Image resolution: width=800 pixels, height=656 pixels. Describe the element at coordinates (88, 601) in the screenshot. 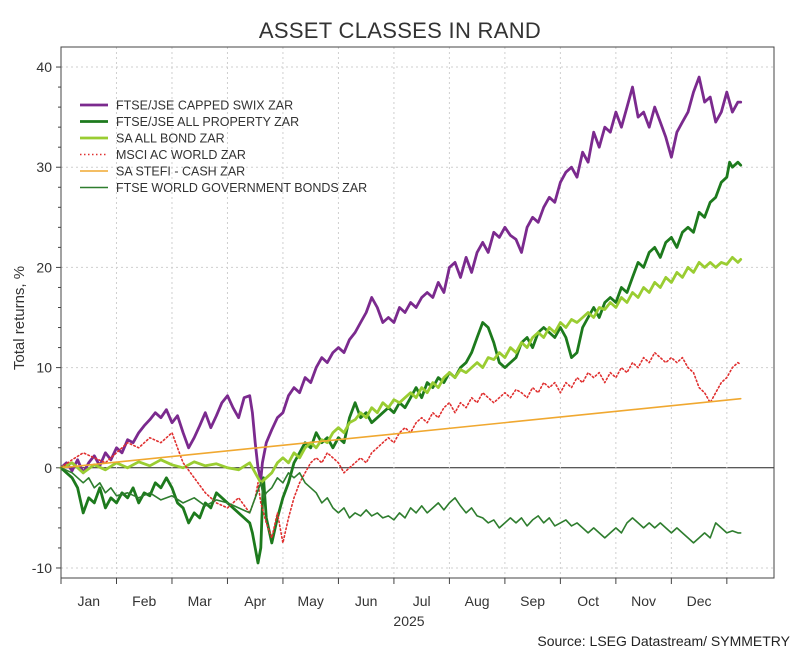

I see `x-tick-label: Jan` at that location.